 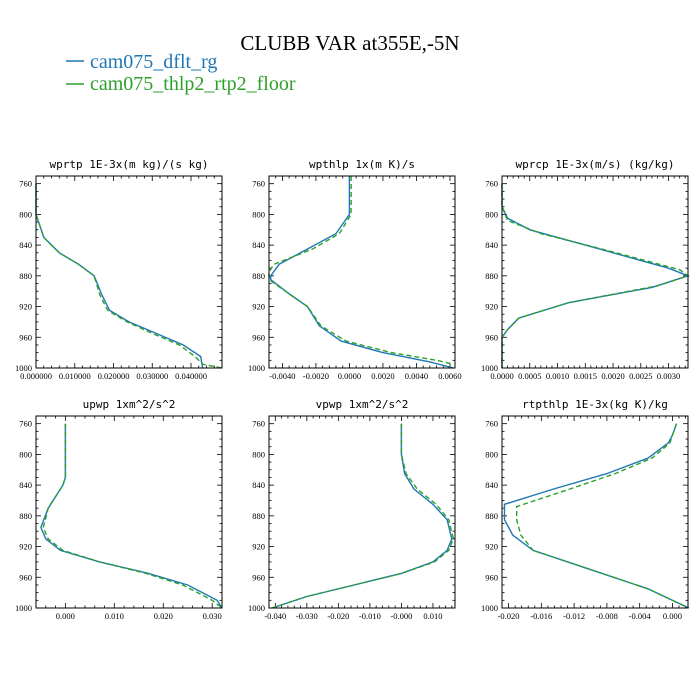 What do you see at coordinates (401, 616) in the screenshot?
I see `x-tick-label: -0.000` at bounding box center [401, 616].